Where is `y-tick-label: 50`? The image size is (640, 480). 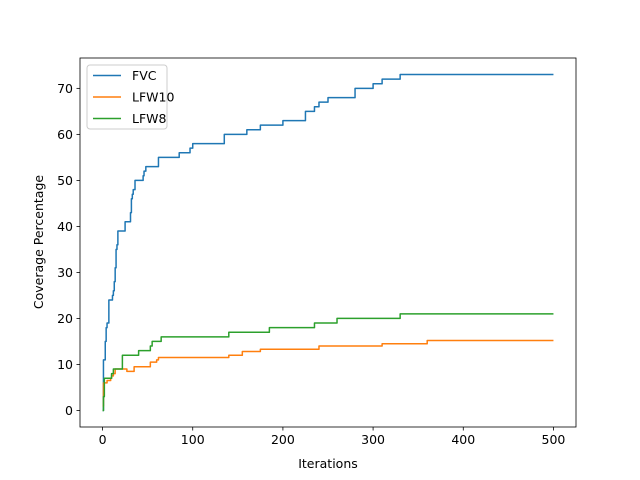 y-tick-label: 50 is located at coordinates (65, 180).